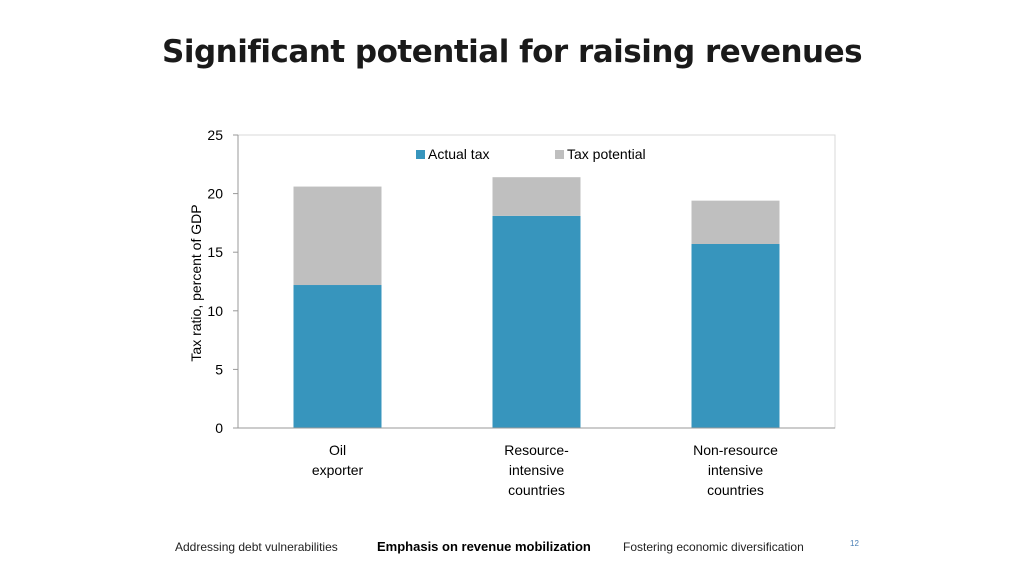 The image size is (1024, 576). Describe the element at coordinates (713, 547) in the screenshot. I see `footer-nav-diversification: Fostering economic diversification` at that location.